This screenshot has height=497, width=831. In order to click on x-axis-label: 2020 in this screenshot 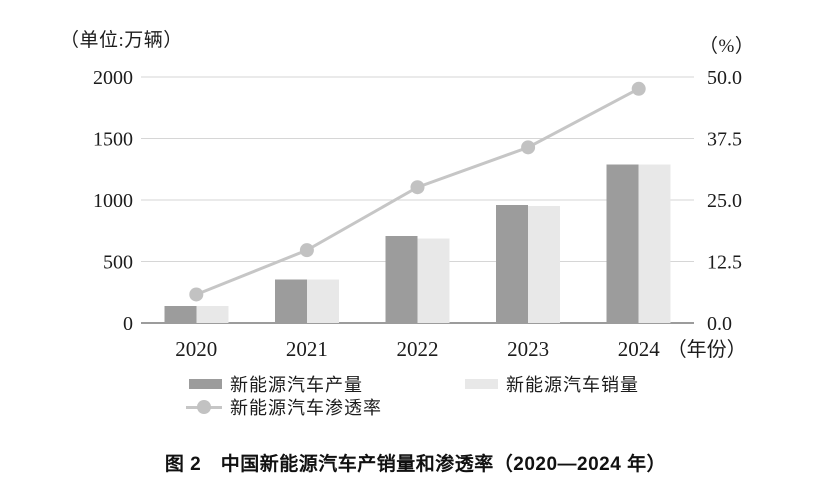, I will do `click(196, 349)`.